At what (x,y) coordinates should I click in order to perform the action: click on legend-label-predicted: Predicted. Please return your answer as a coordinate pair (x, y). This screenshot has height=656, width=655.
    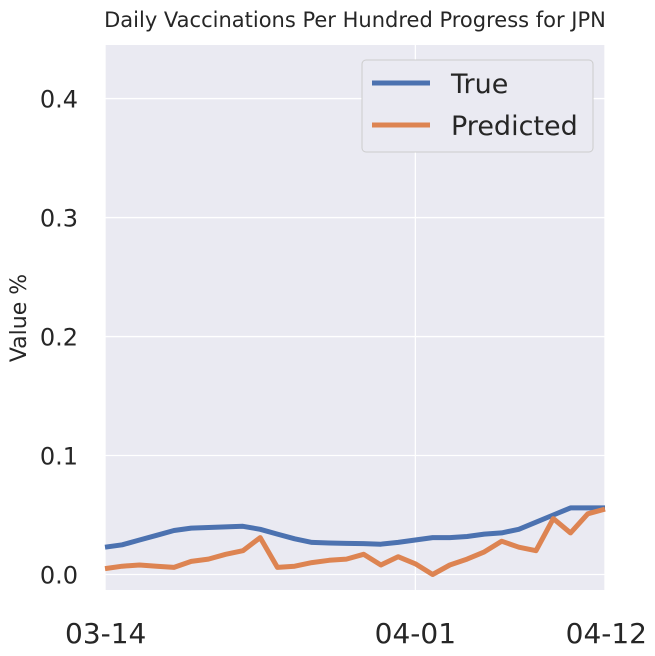
    Looking at the image, I should click on (514, 126).